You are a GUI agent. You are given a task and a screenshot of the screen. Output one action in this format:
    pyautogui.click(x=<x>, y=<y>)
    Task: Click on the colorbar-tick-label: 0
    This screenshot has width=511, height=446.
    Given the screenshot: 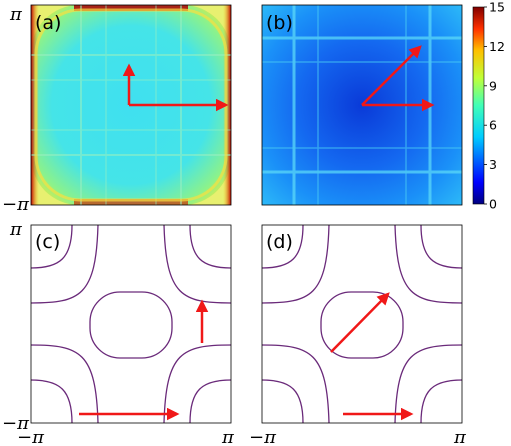 What is the action you would take?
    pyautogui.click(x=493, y=204)
    